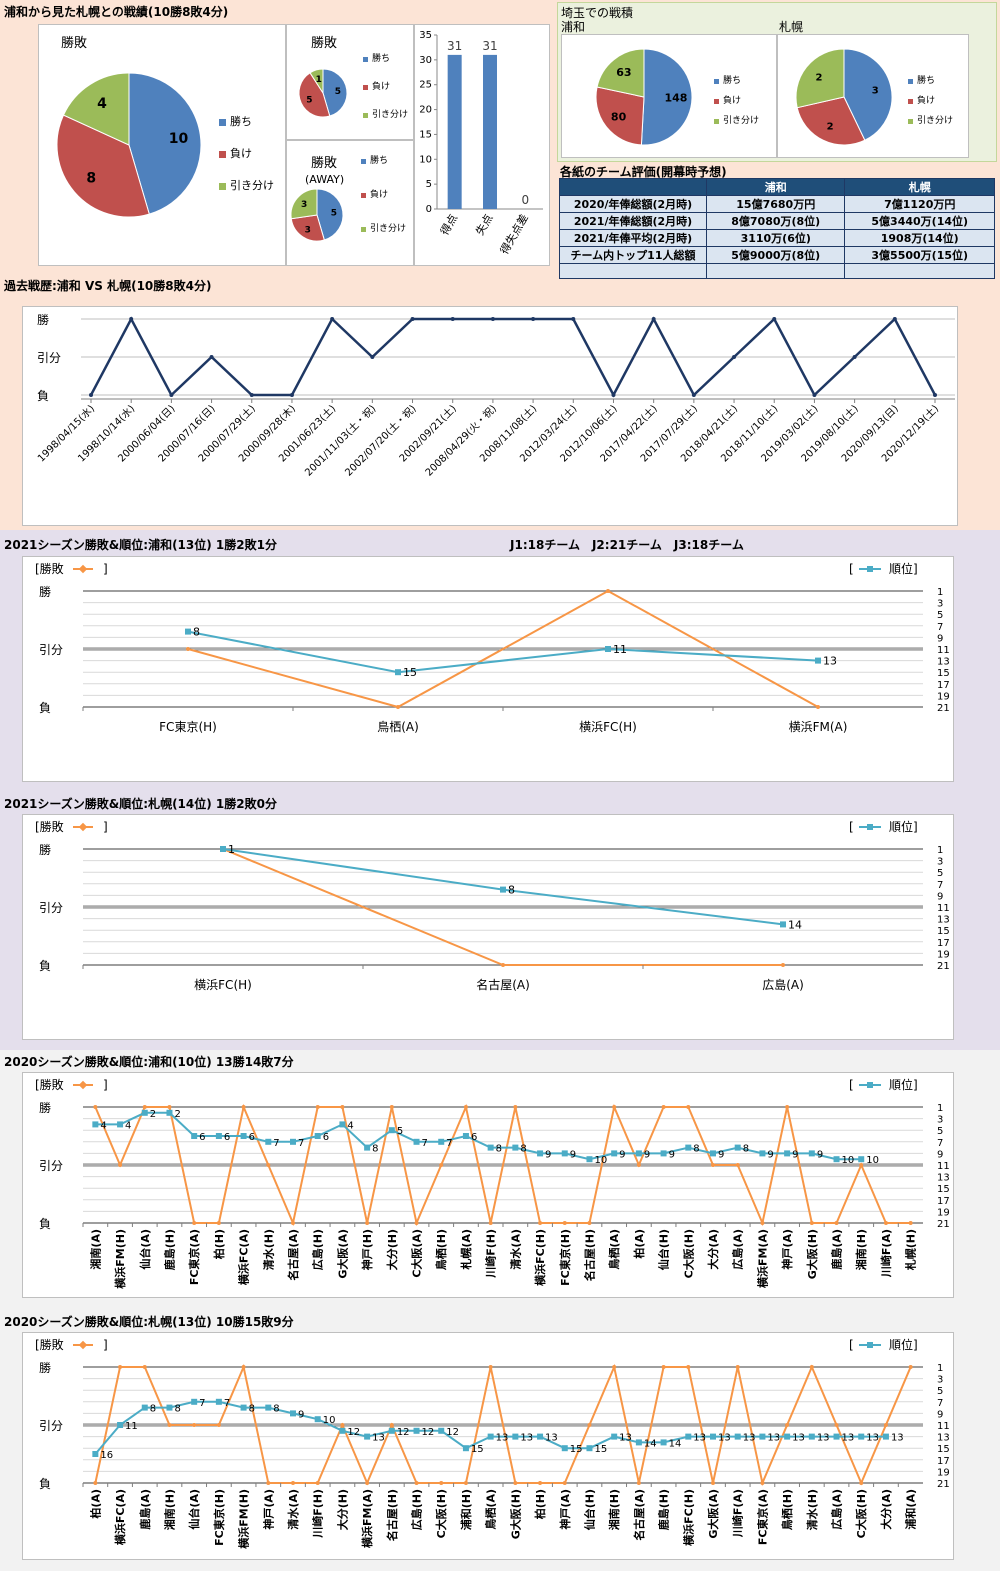 The height and width of the screenshot is (1571, 1000). I want to click on x-tick-label: 横浜FC(H), so click(608, 727).